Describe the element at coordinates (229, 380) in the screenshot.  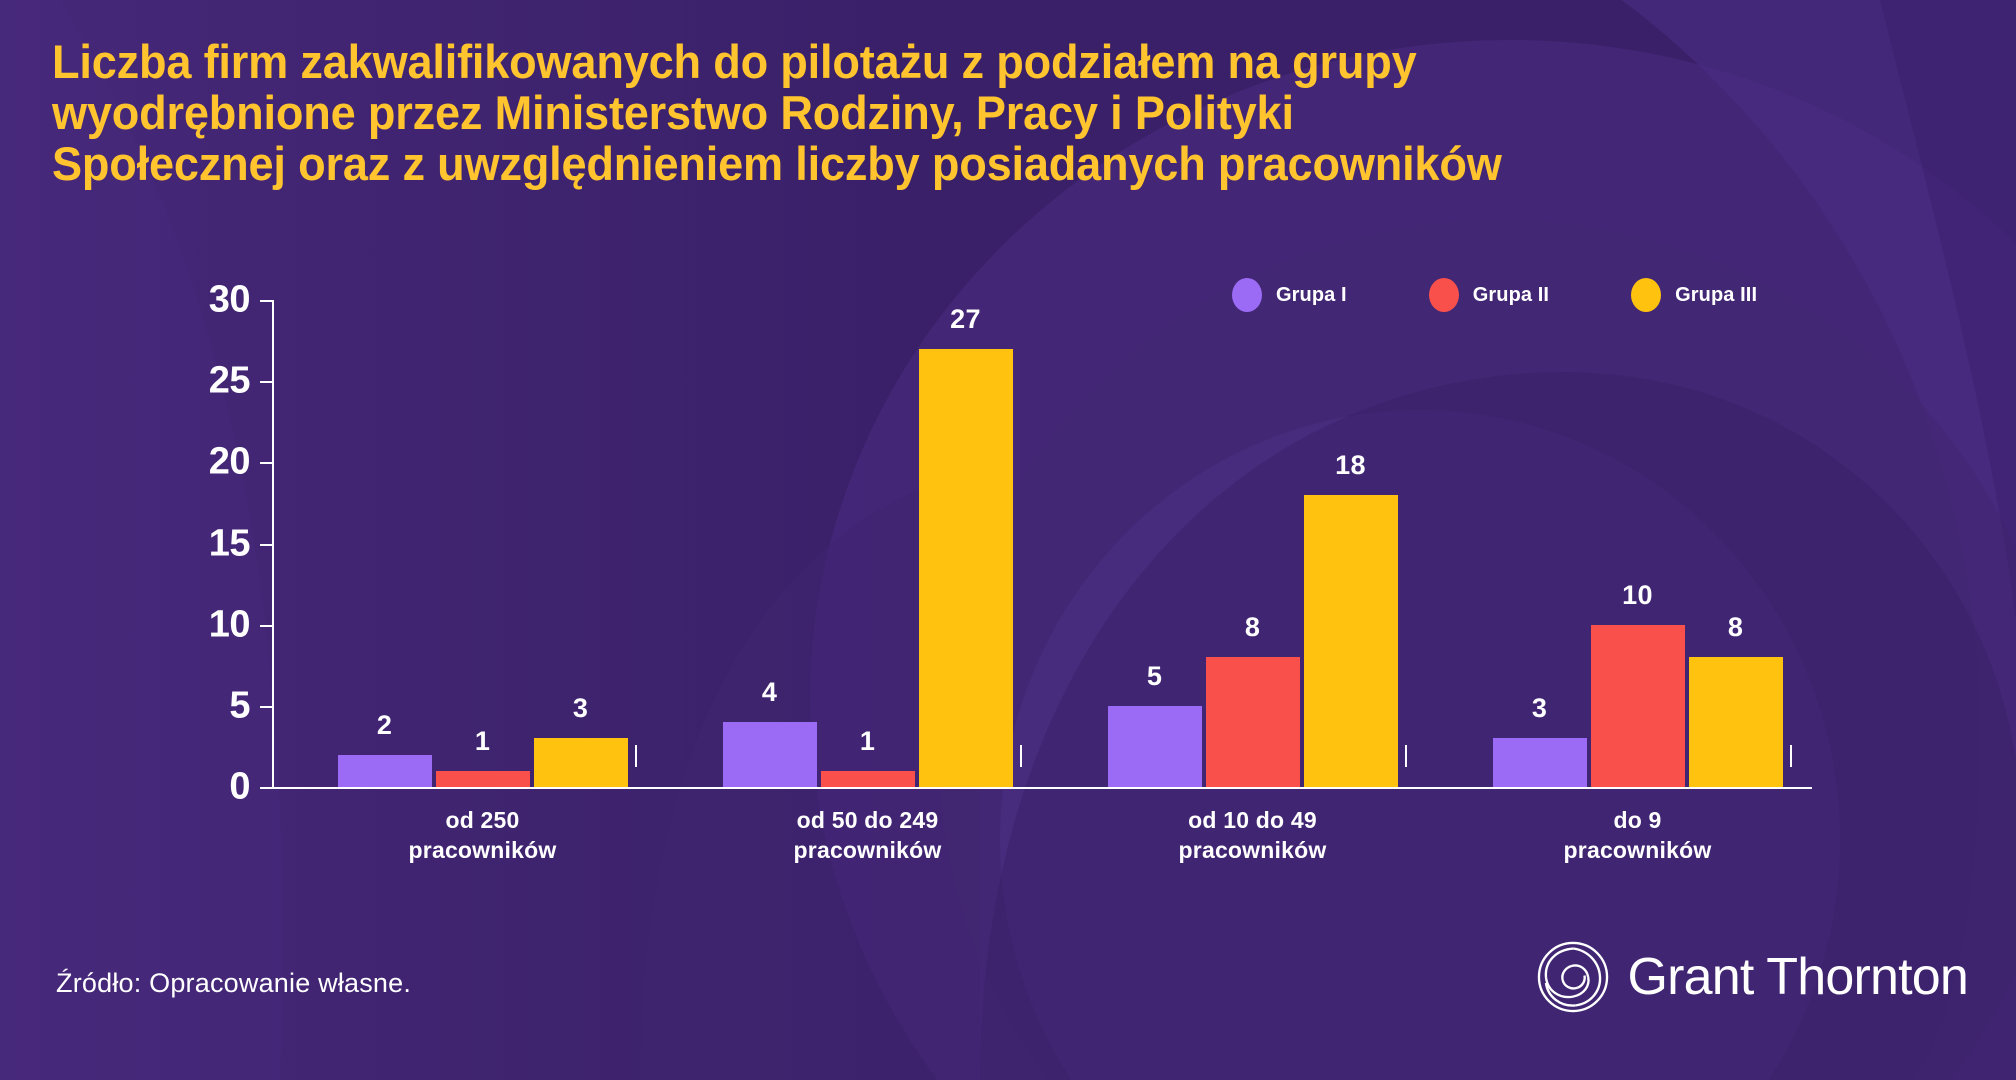
I see `y-axis-tick-label: 25` at that location.